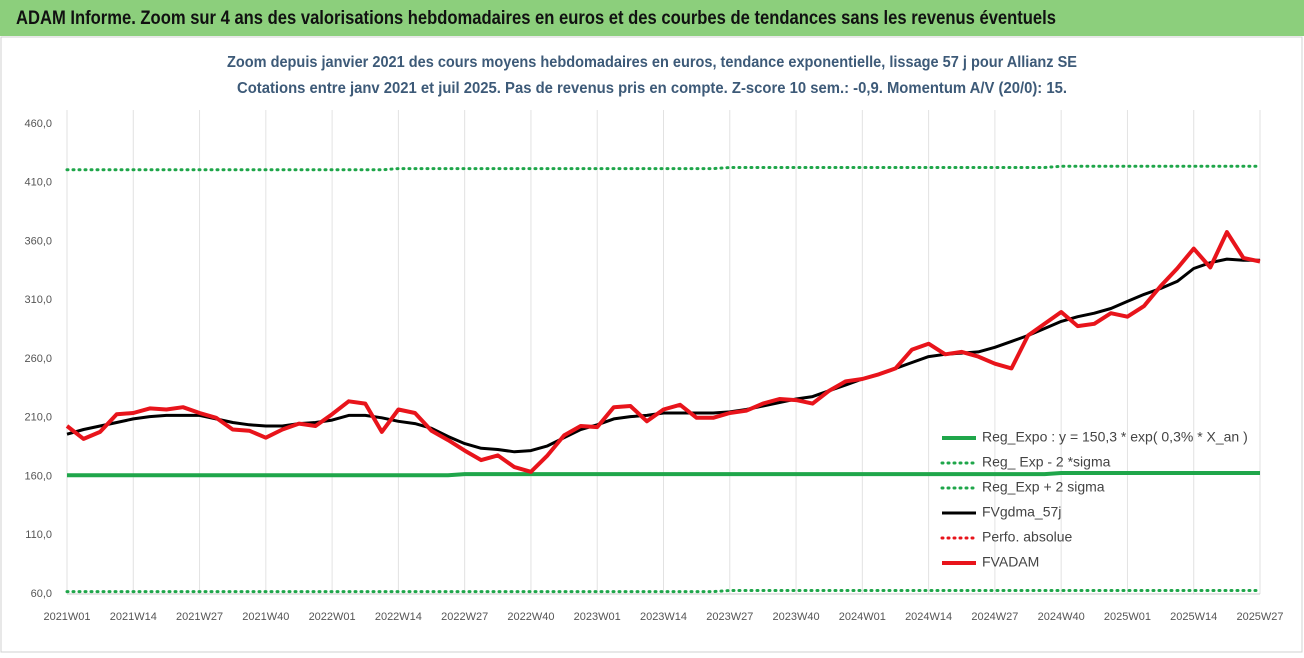 This screenshot has height=658, width=1304. What do you see at coordinates (41, 594) in the screenshot?
I see `y-tick-label: 60,0` at bounding box center [41, 594].